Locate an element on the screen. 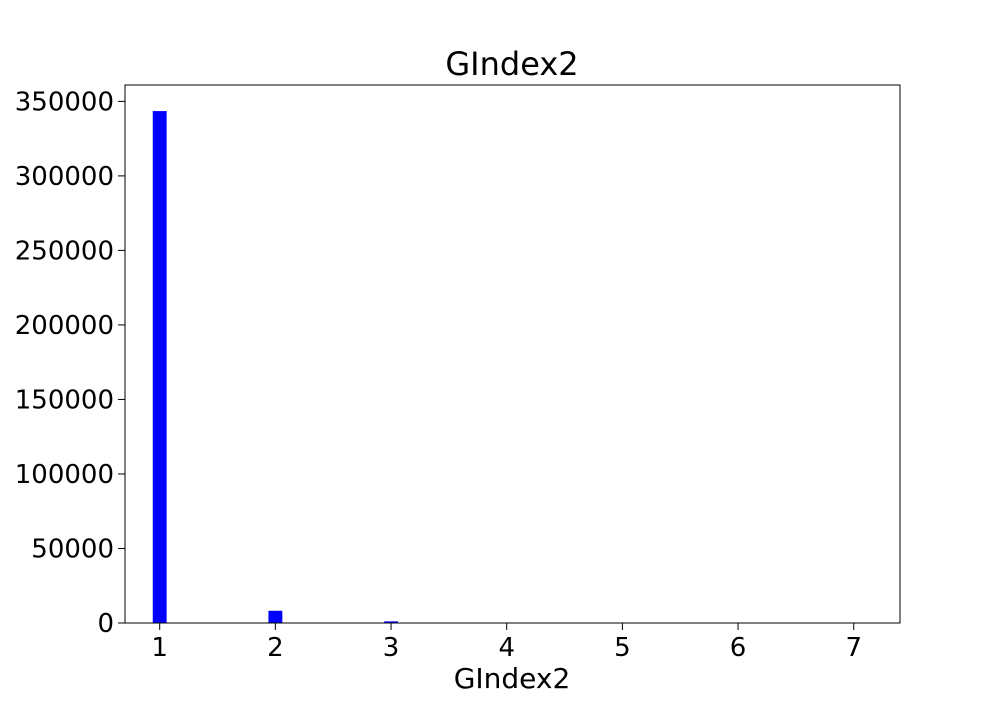 The image size is (1000, 704). y-tick-label: 0 is located at coordinates (105, 624).